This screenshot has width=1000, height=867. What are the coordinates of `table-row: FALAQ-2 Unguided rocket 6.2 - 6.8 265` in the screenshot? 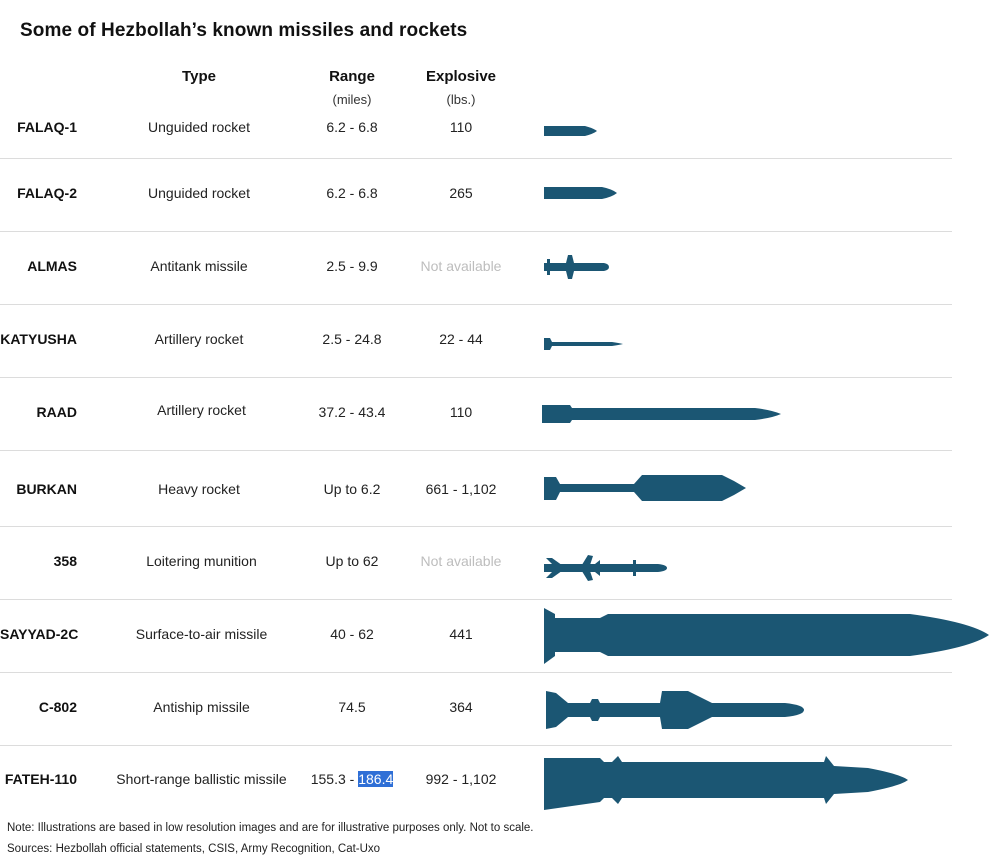 It's located at (500, 195).